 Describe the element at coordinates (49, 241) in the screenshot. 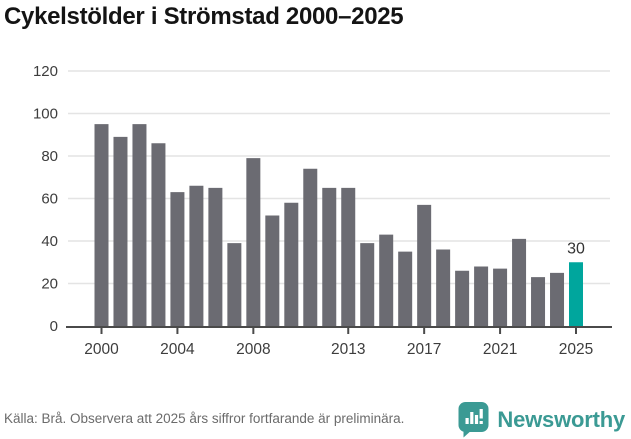

I see `y-axis-tick-label: 40` at that location.